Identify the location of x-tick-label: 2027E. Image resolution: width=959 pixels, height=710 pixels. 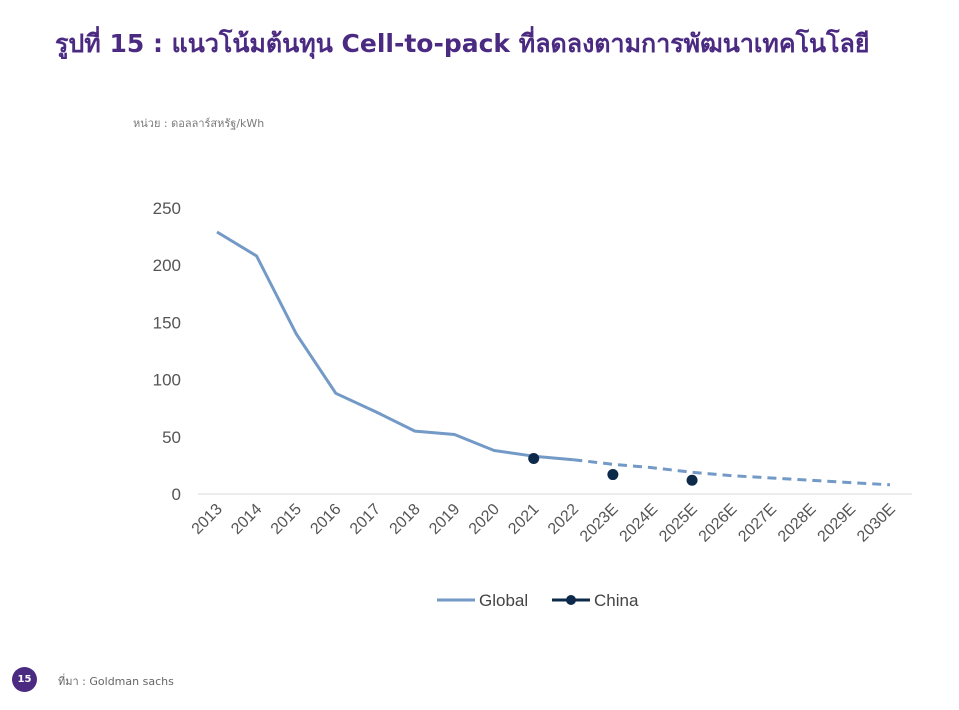
(757, 523).